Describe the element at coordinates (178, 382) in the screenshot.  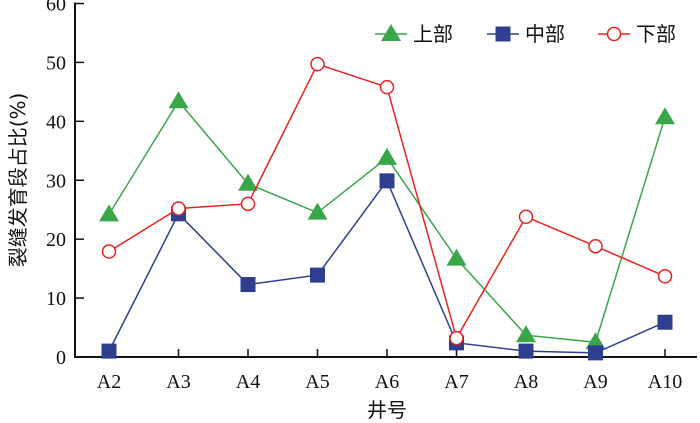
I see `x-tick-label: A3` at that location.